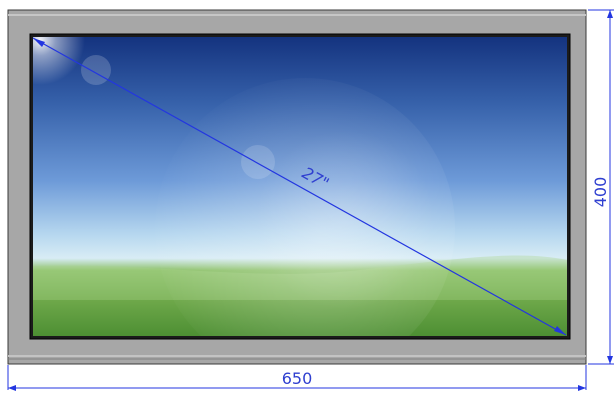  What do you see at coordinates (610, 14) in the screenshot?
I see `height-arrow-top` at bounding box center [610, 14].